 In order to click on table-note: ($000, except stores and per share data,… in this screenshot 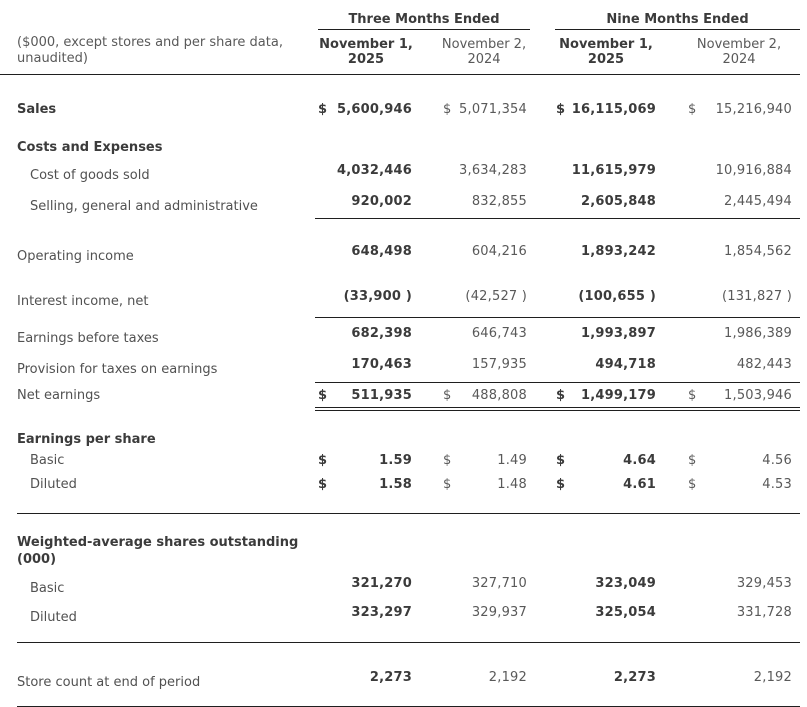, I will do `click(155, 51)`.